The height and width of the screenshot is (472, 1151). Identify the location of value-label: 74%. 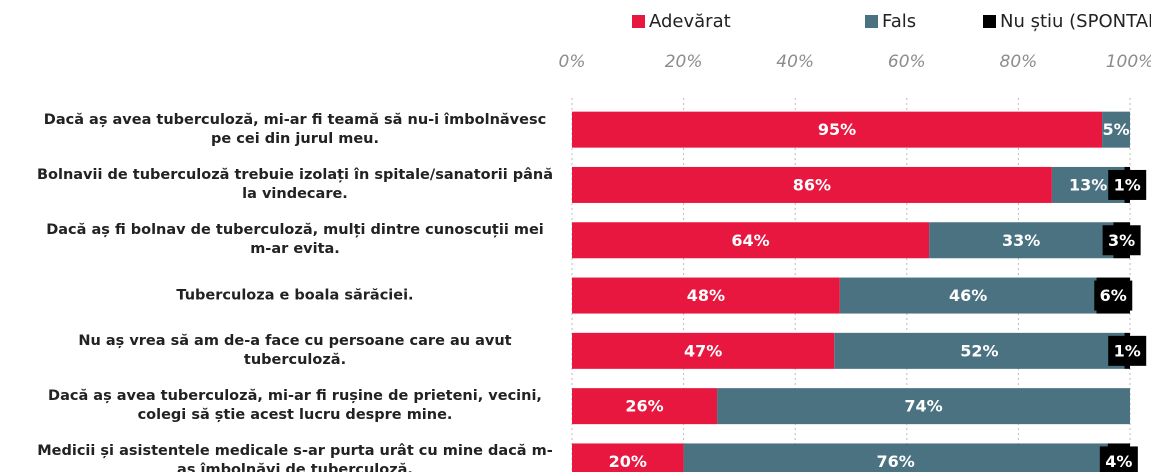
(923, 406).